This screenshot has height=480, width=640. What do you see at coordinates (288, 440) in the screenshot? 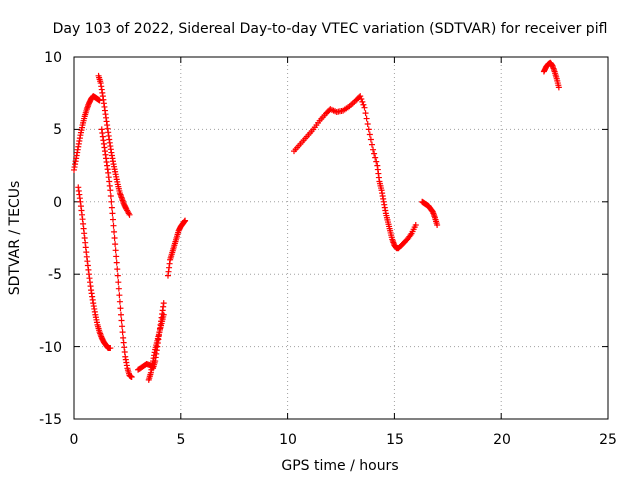
I see `x-tick-label: 10` at bounding box center [288, 440].